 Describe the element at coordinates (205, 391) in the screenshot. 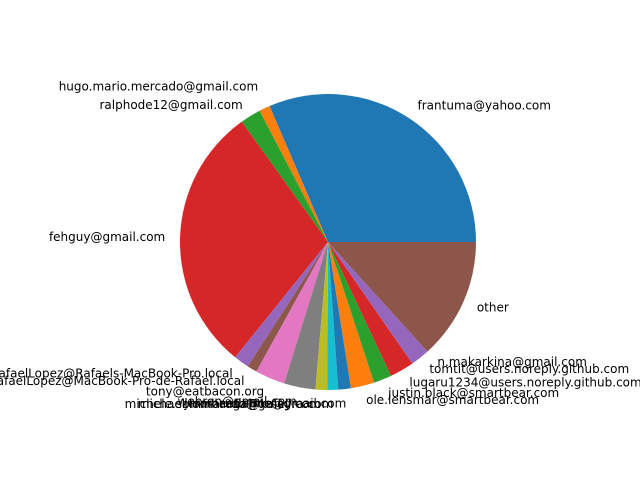

I see `pie-label-tony-eatbacon-org: tony@eatbacon.org` at that location.